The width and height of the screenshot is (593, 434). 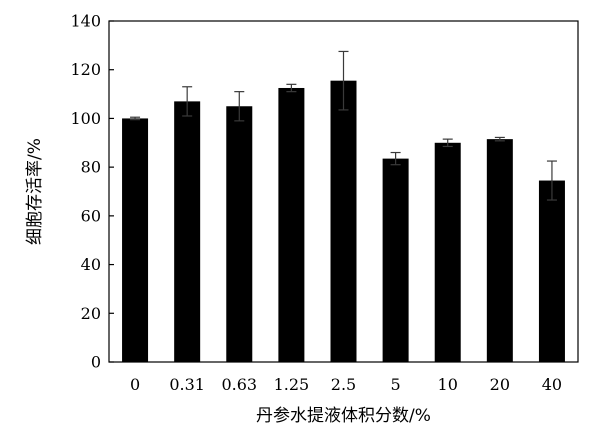 What do you see at coordinates (500, 384) in the screenshot?
I see `x-tick-label-20: 20` at bounding box center [500, 384].